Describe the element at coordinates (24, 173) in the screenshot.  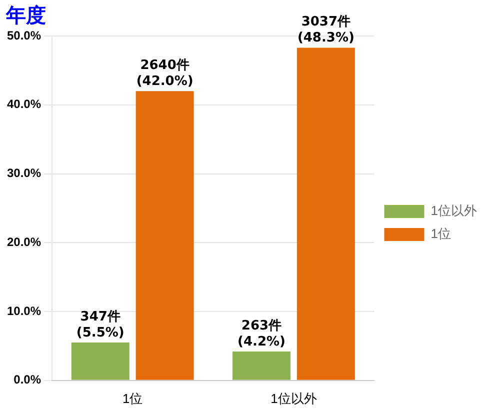
I see `y-tick-label: 30.0%` at that location.